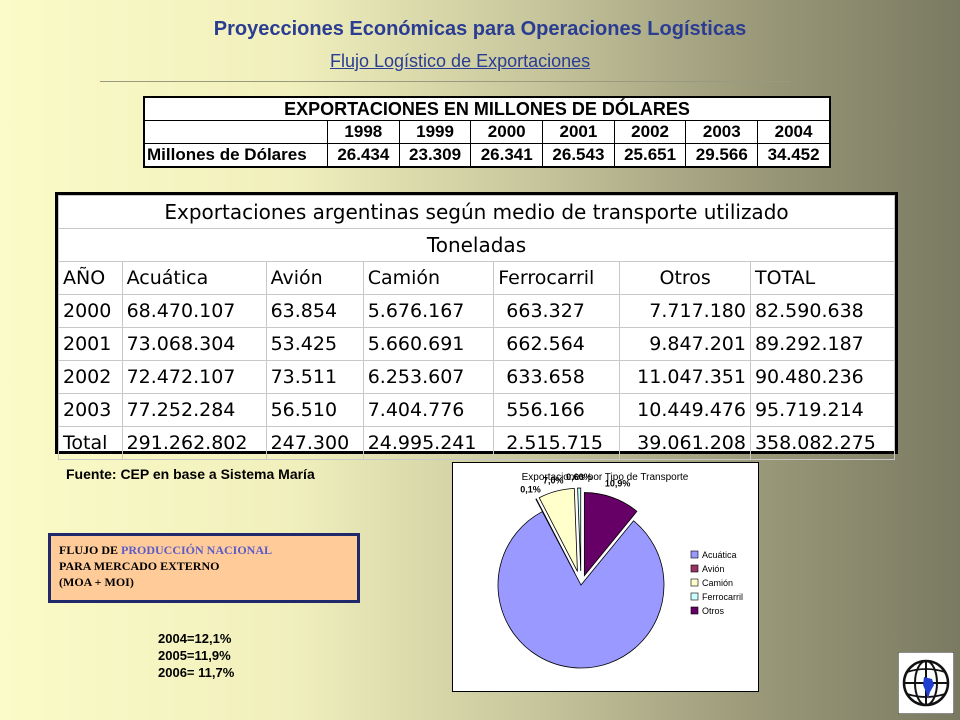 This screenshot has height=720, width=960. What do you see at coordinates (363, 132) in the screenshot?
I see `year-cell: 1998` at bounding box center [363, 132].